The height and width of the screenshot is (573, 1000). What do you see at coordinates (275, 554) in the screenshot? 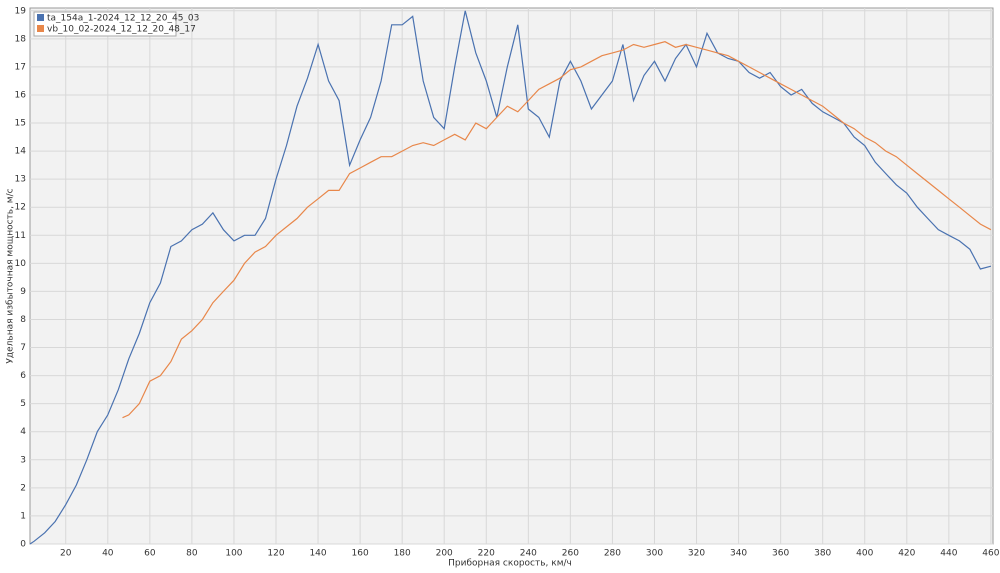
I see `x-tick-label: 120` at bounding box center [275, 554].